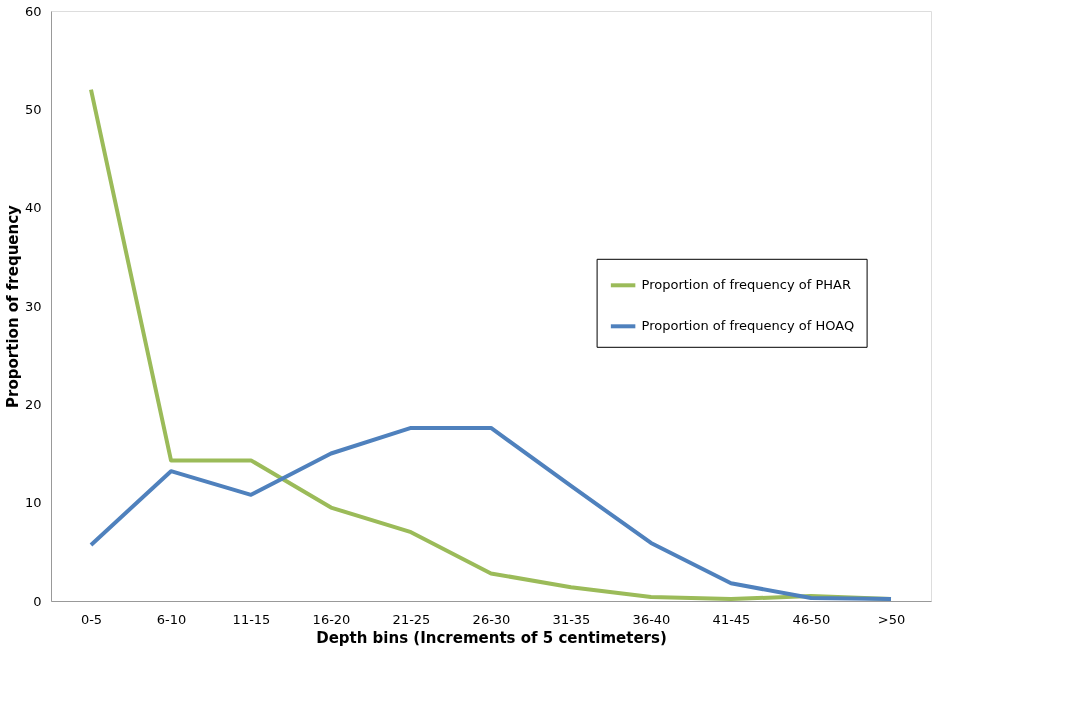  Describe the element at coordinates (33, 109) in the screenshot. I see `y-tick-label: 50` at that location.